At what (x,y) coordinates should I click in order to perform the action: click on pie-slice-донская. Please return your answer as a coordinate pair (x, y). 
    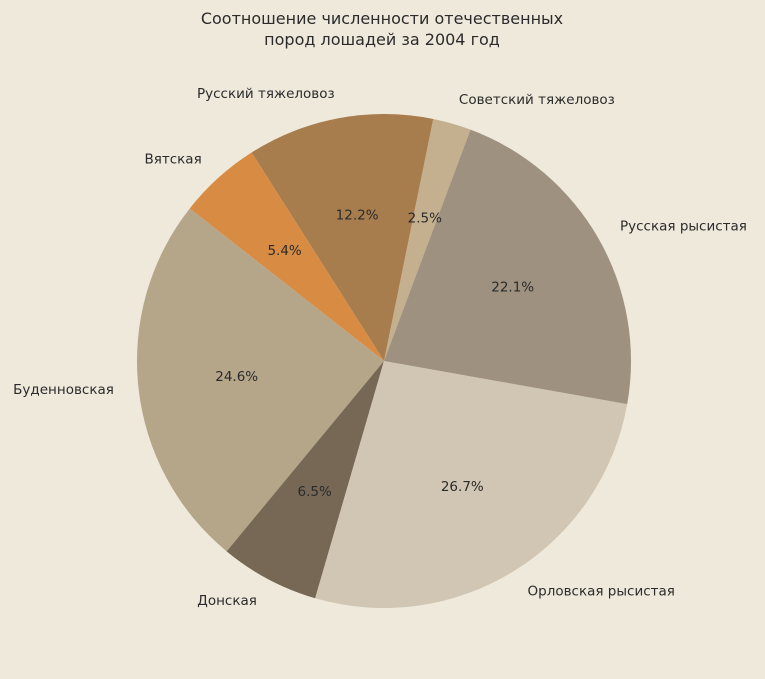
    Looking at the image, I should click on (305, 480).